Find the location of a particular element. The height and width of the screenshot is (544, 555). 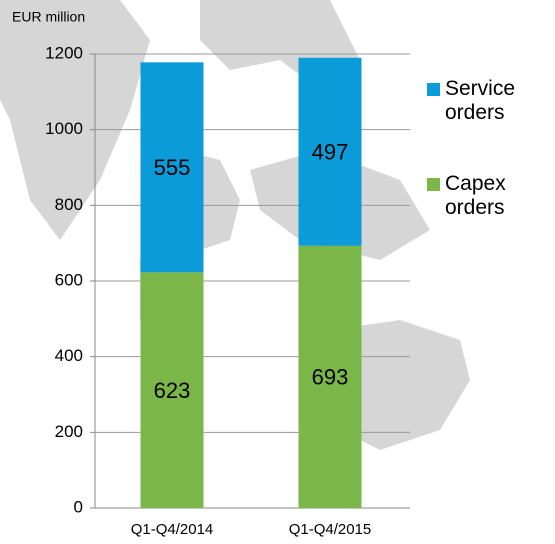

data-label: 693 is located at coordinates (330, 377).